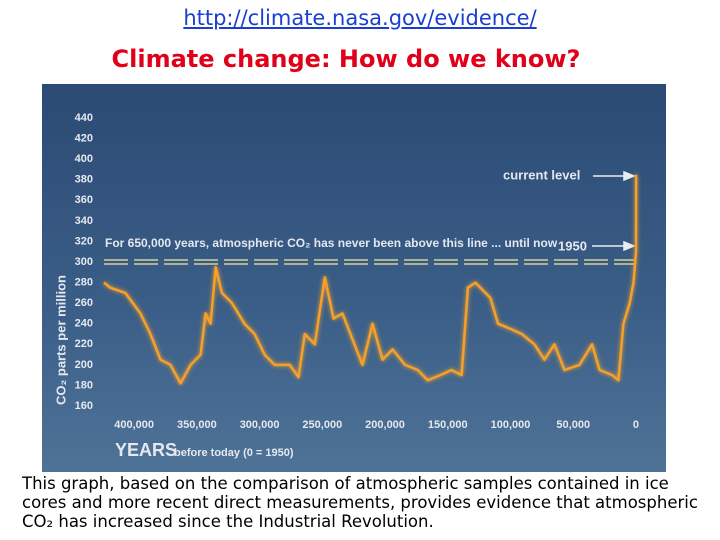 The width and height of the screenshot is (720, 540). What do you see at coordinates (84, 159) in the screenshot?
I see `y-tick-label: 400` at bounding box center [84, 159].